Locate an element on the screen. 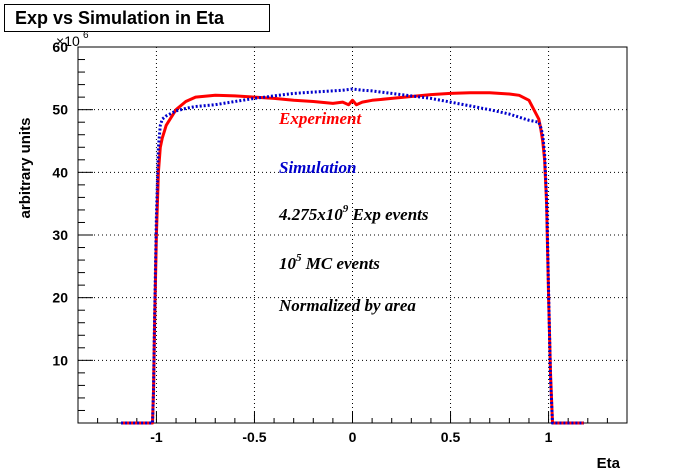 Image resolution: width=696 pixels, height=472 pixels. y-tick-label: 30 is located at coordinates (60, 235).